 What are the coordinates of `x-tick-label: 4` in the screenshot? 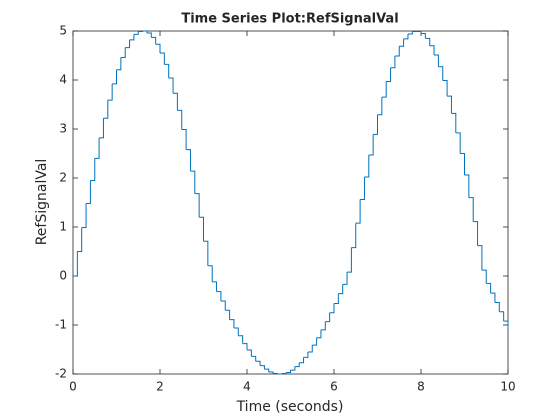 It's located at (247, 387).